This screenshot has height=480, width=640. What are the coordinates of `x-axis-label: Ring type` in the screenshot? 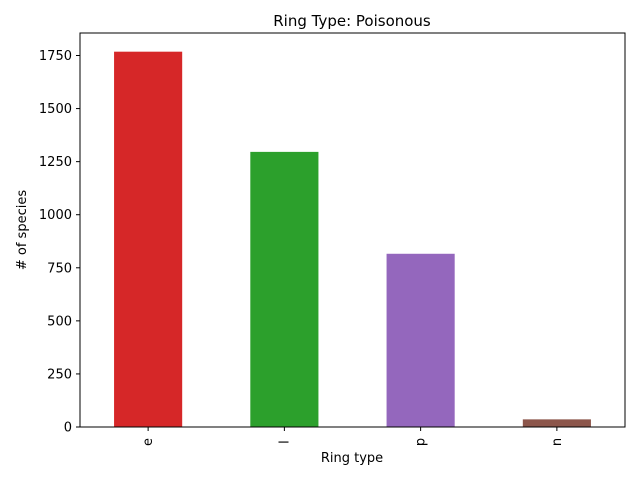 It's located at (352, 458).